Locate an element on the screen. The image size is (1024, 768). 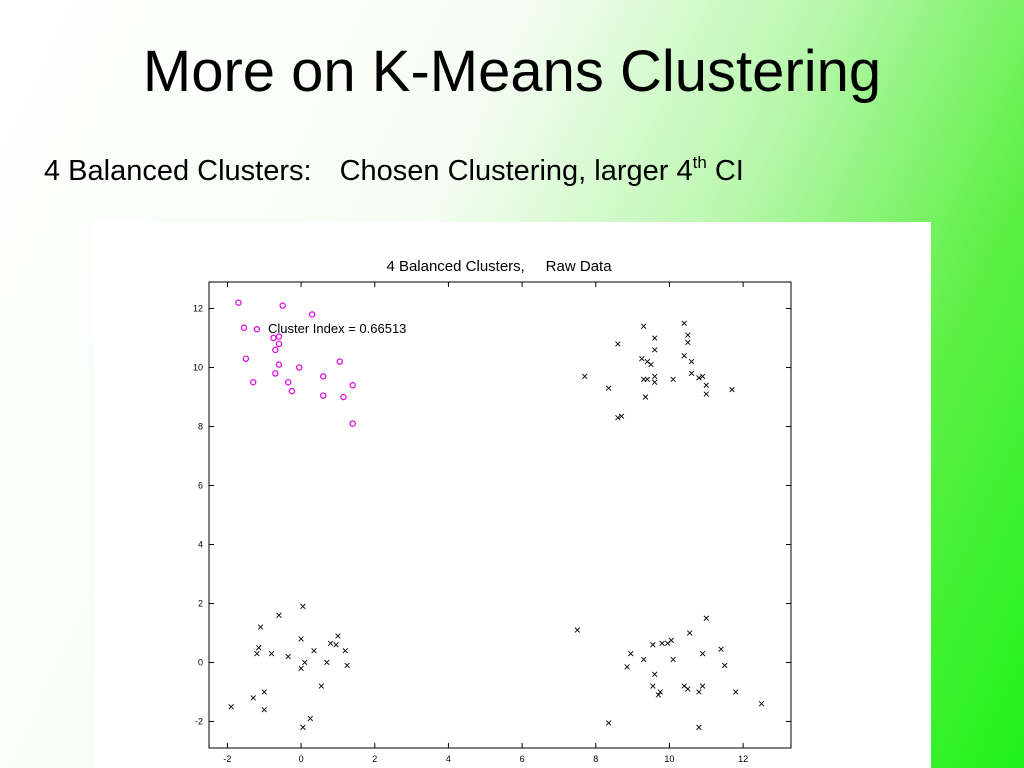
y-tick-label: 12 is located at coordinates (198, 309).